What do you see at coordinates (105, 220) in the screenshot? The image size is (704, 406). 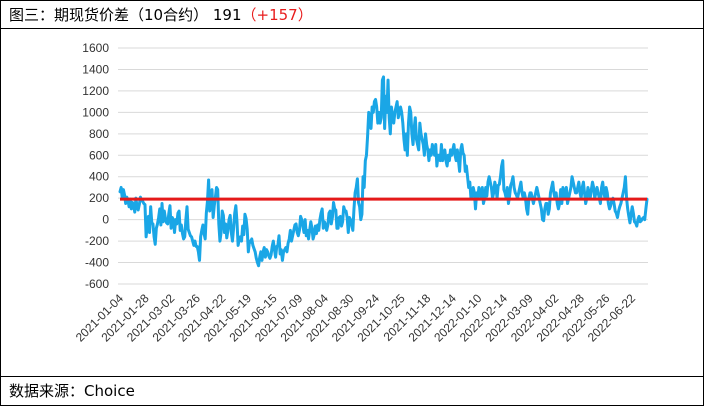 I see `y-tick-label: 0` at bounding box center [105, 220].